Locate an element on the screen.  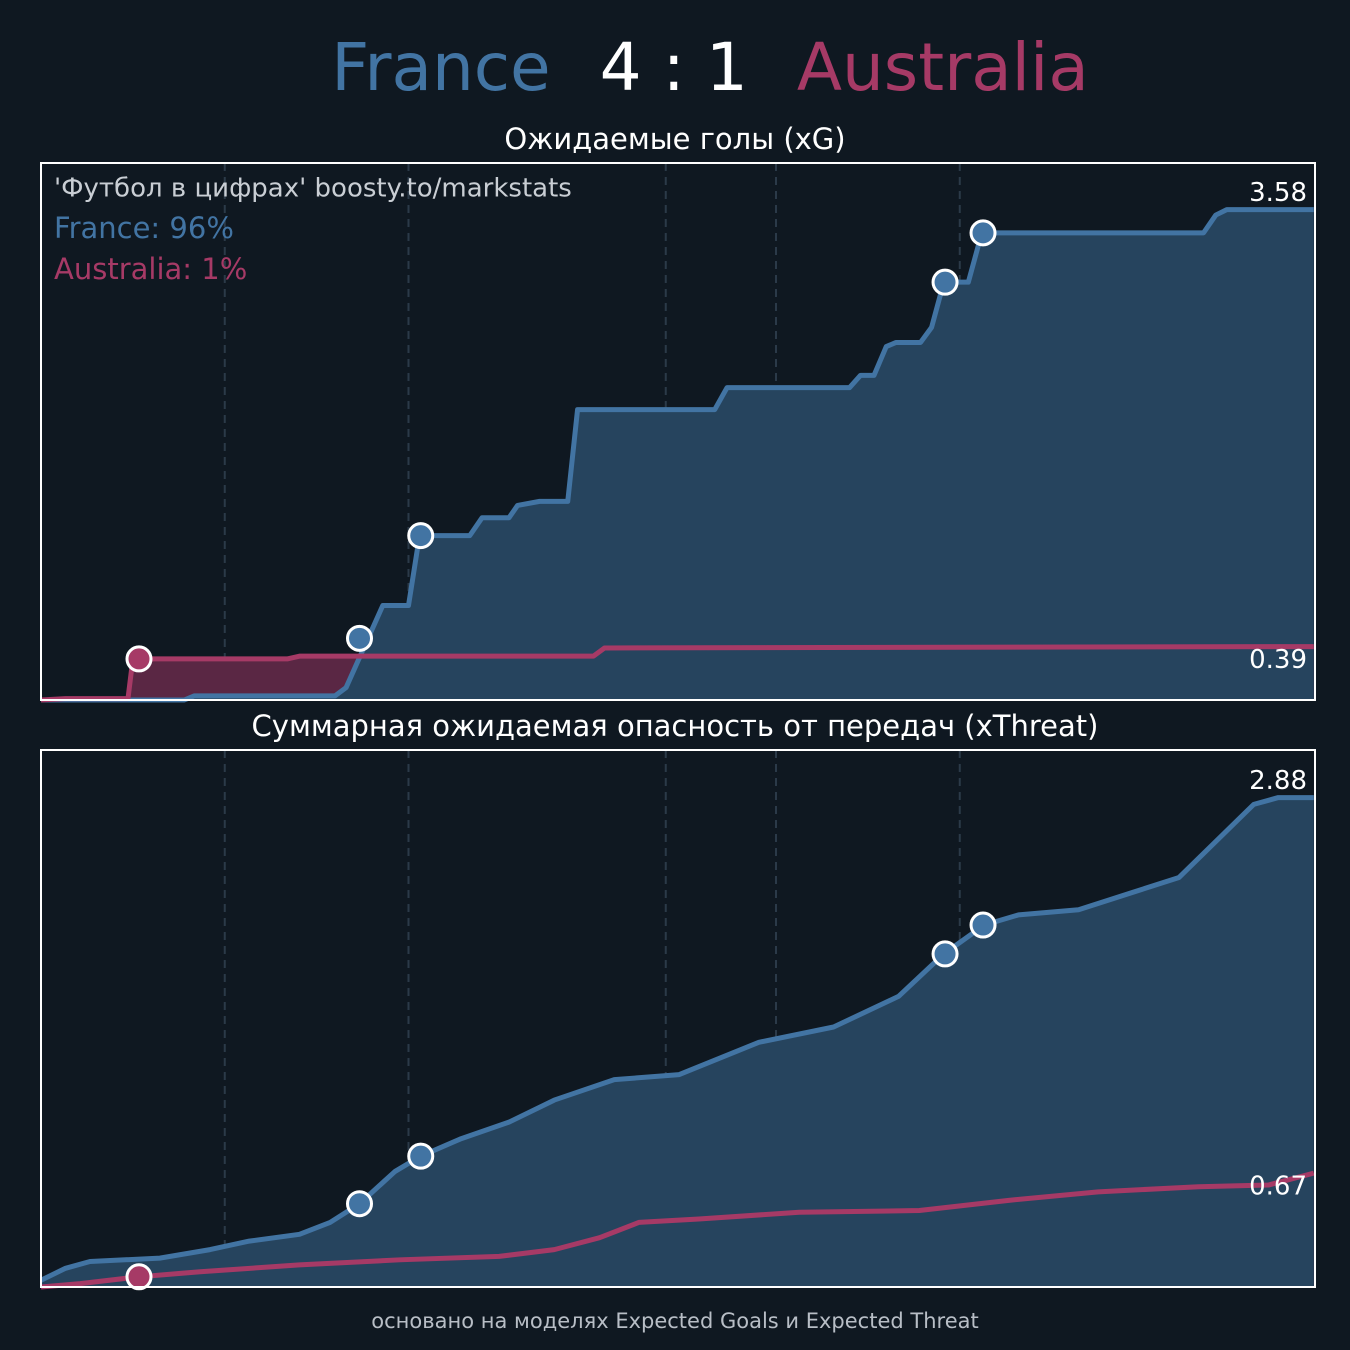
annotation: 'Футбол в цифрах' boosty.to/markstats is located at coordinates (313, 189).